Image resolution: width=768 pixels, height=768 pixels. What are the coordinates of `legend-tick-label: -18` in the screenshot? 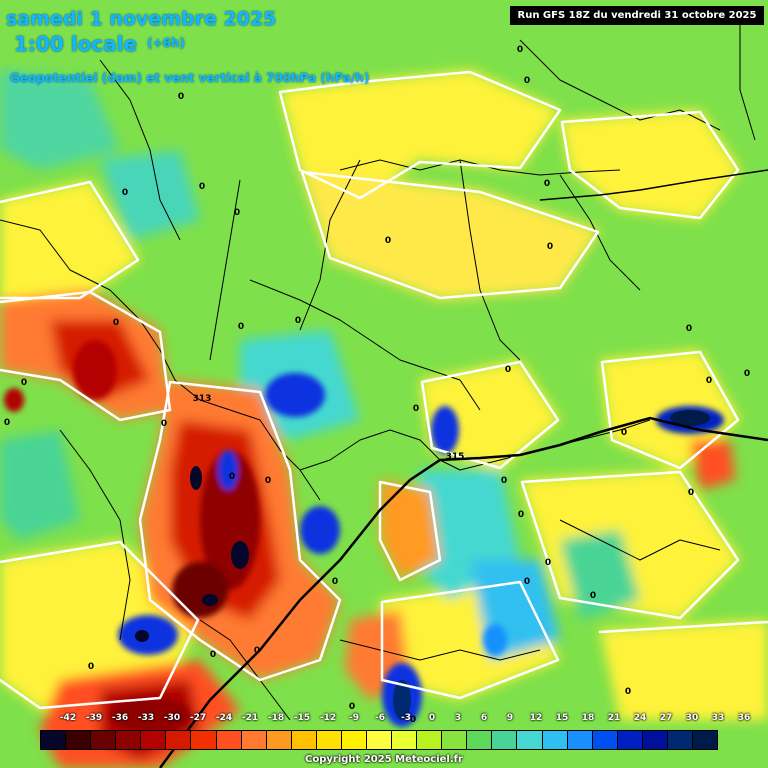 It's located at (276, 718).